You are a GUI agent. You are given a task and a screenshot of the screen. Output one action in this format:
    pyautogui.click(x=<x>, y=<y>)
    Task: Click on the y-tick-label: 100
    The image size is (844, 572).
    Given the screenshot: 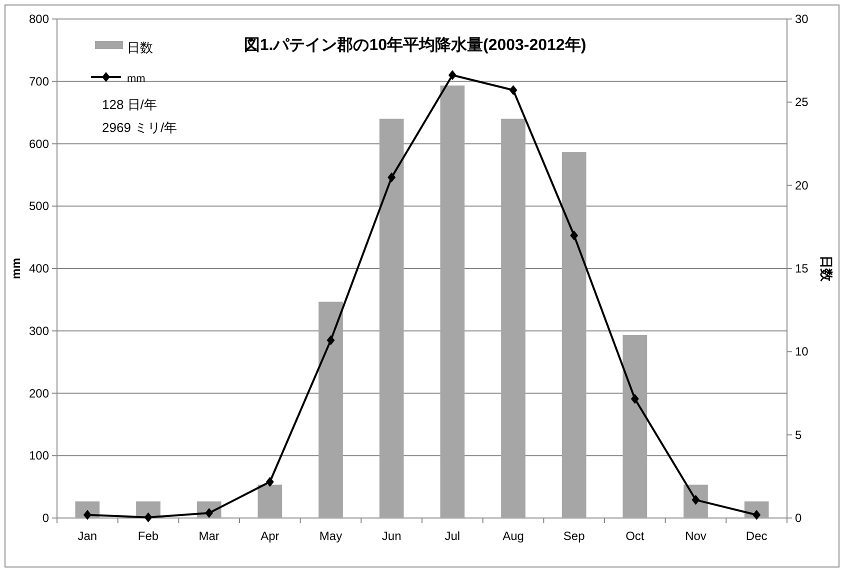 What is the action you would take?
    pyautogui.click(x=39, y=455)
    